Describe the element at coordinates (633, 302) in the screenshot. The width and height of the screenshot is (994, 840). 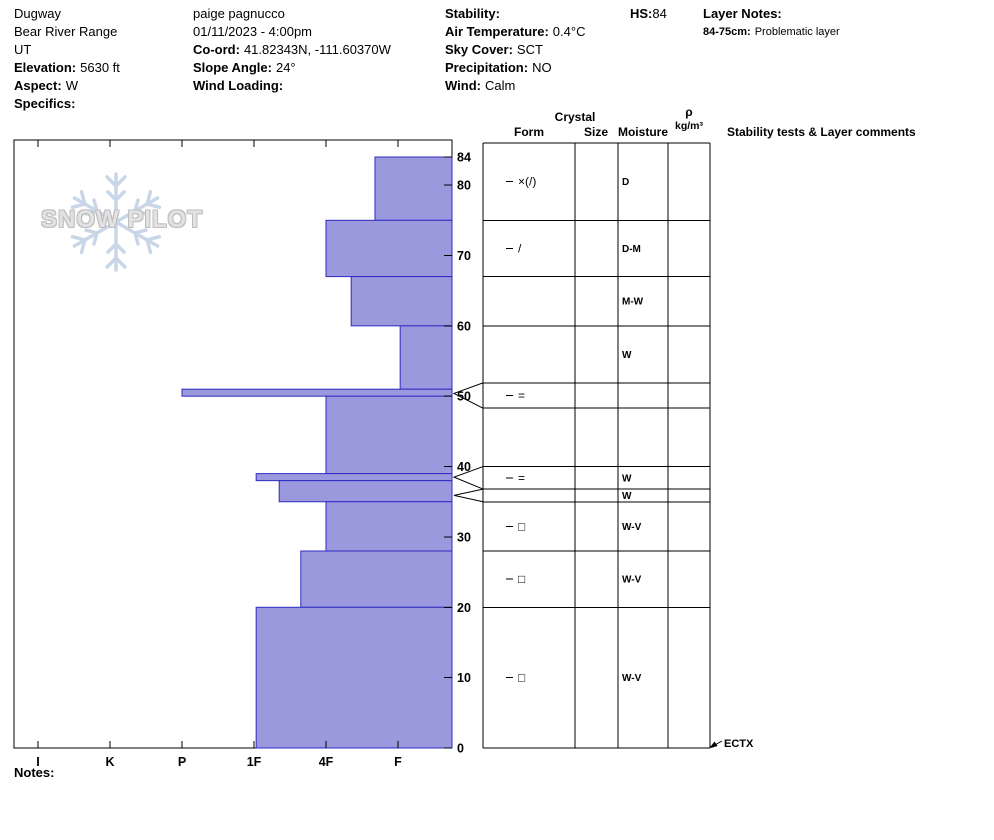
I see `moisture-value: M-W` at that location.